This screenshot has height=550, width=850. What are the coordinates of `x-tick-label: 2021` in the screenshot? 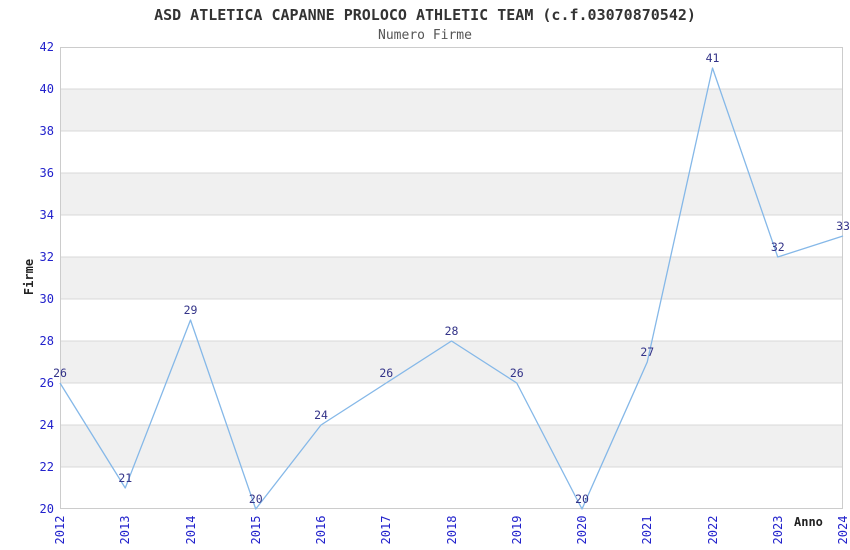 It's located at (647, 530).